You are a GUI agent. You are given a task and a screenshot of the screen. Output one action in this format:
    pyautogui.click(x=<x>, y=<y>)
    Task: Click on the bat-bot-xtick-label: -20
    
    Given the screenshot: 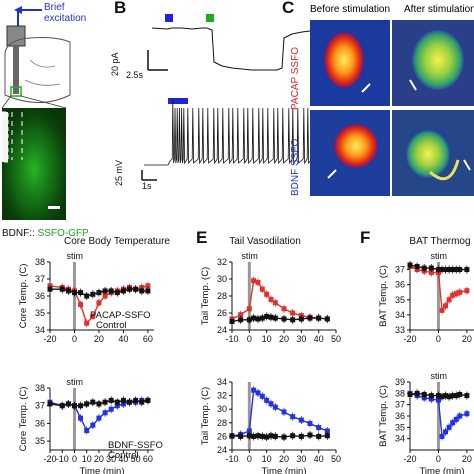 What is the action you would take?
    pyautogui.click(x=409, y=459)
    